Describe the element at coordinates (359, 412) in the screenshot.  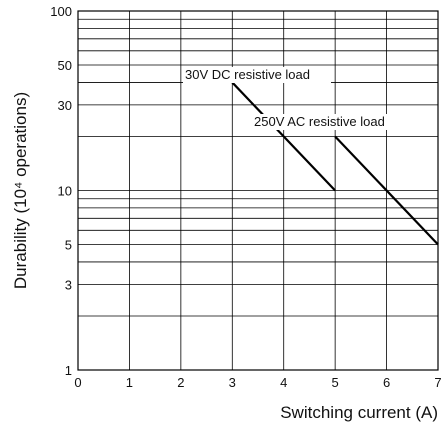
I see `x-axis-label: Switching current (A)` at that location.